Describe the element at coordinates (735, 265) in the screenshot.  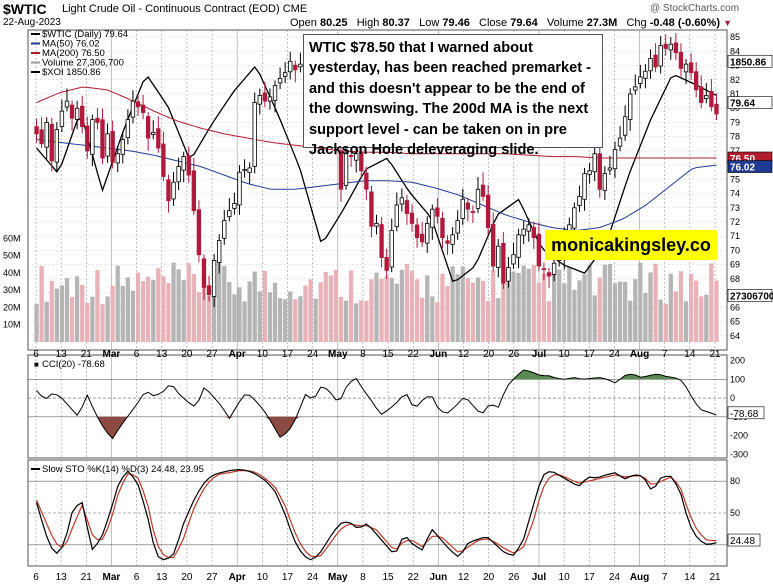
I see `price-axis-label: 69` at that location.